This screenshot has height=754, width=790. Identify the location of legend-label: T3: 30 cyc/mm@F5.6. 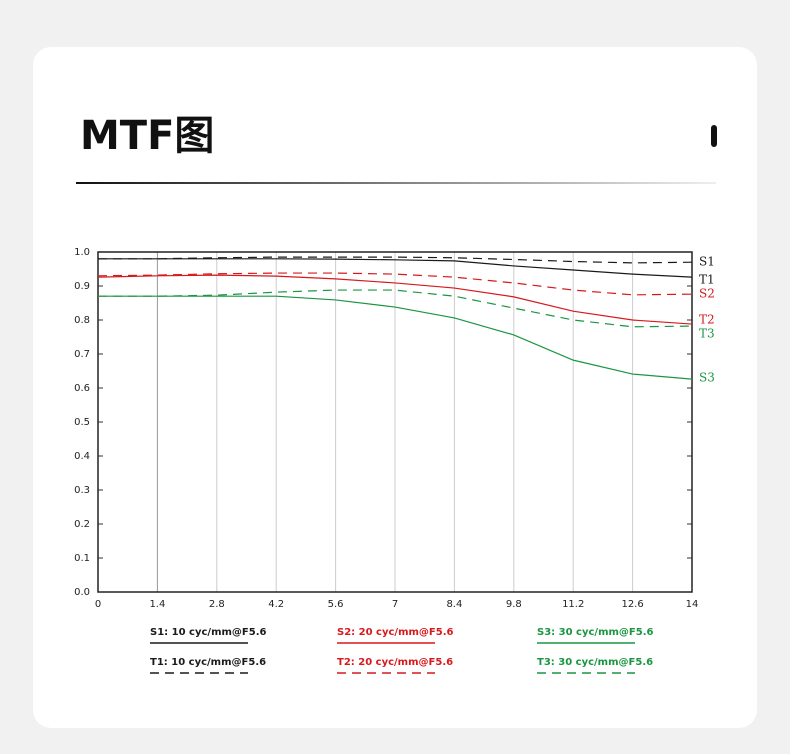
(595, 662).